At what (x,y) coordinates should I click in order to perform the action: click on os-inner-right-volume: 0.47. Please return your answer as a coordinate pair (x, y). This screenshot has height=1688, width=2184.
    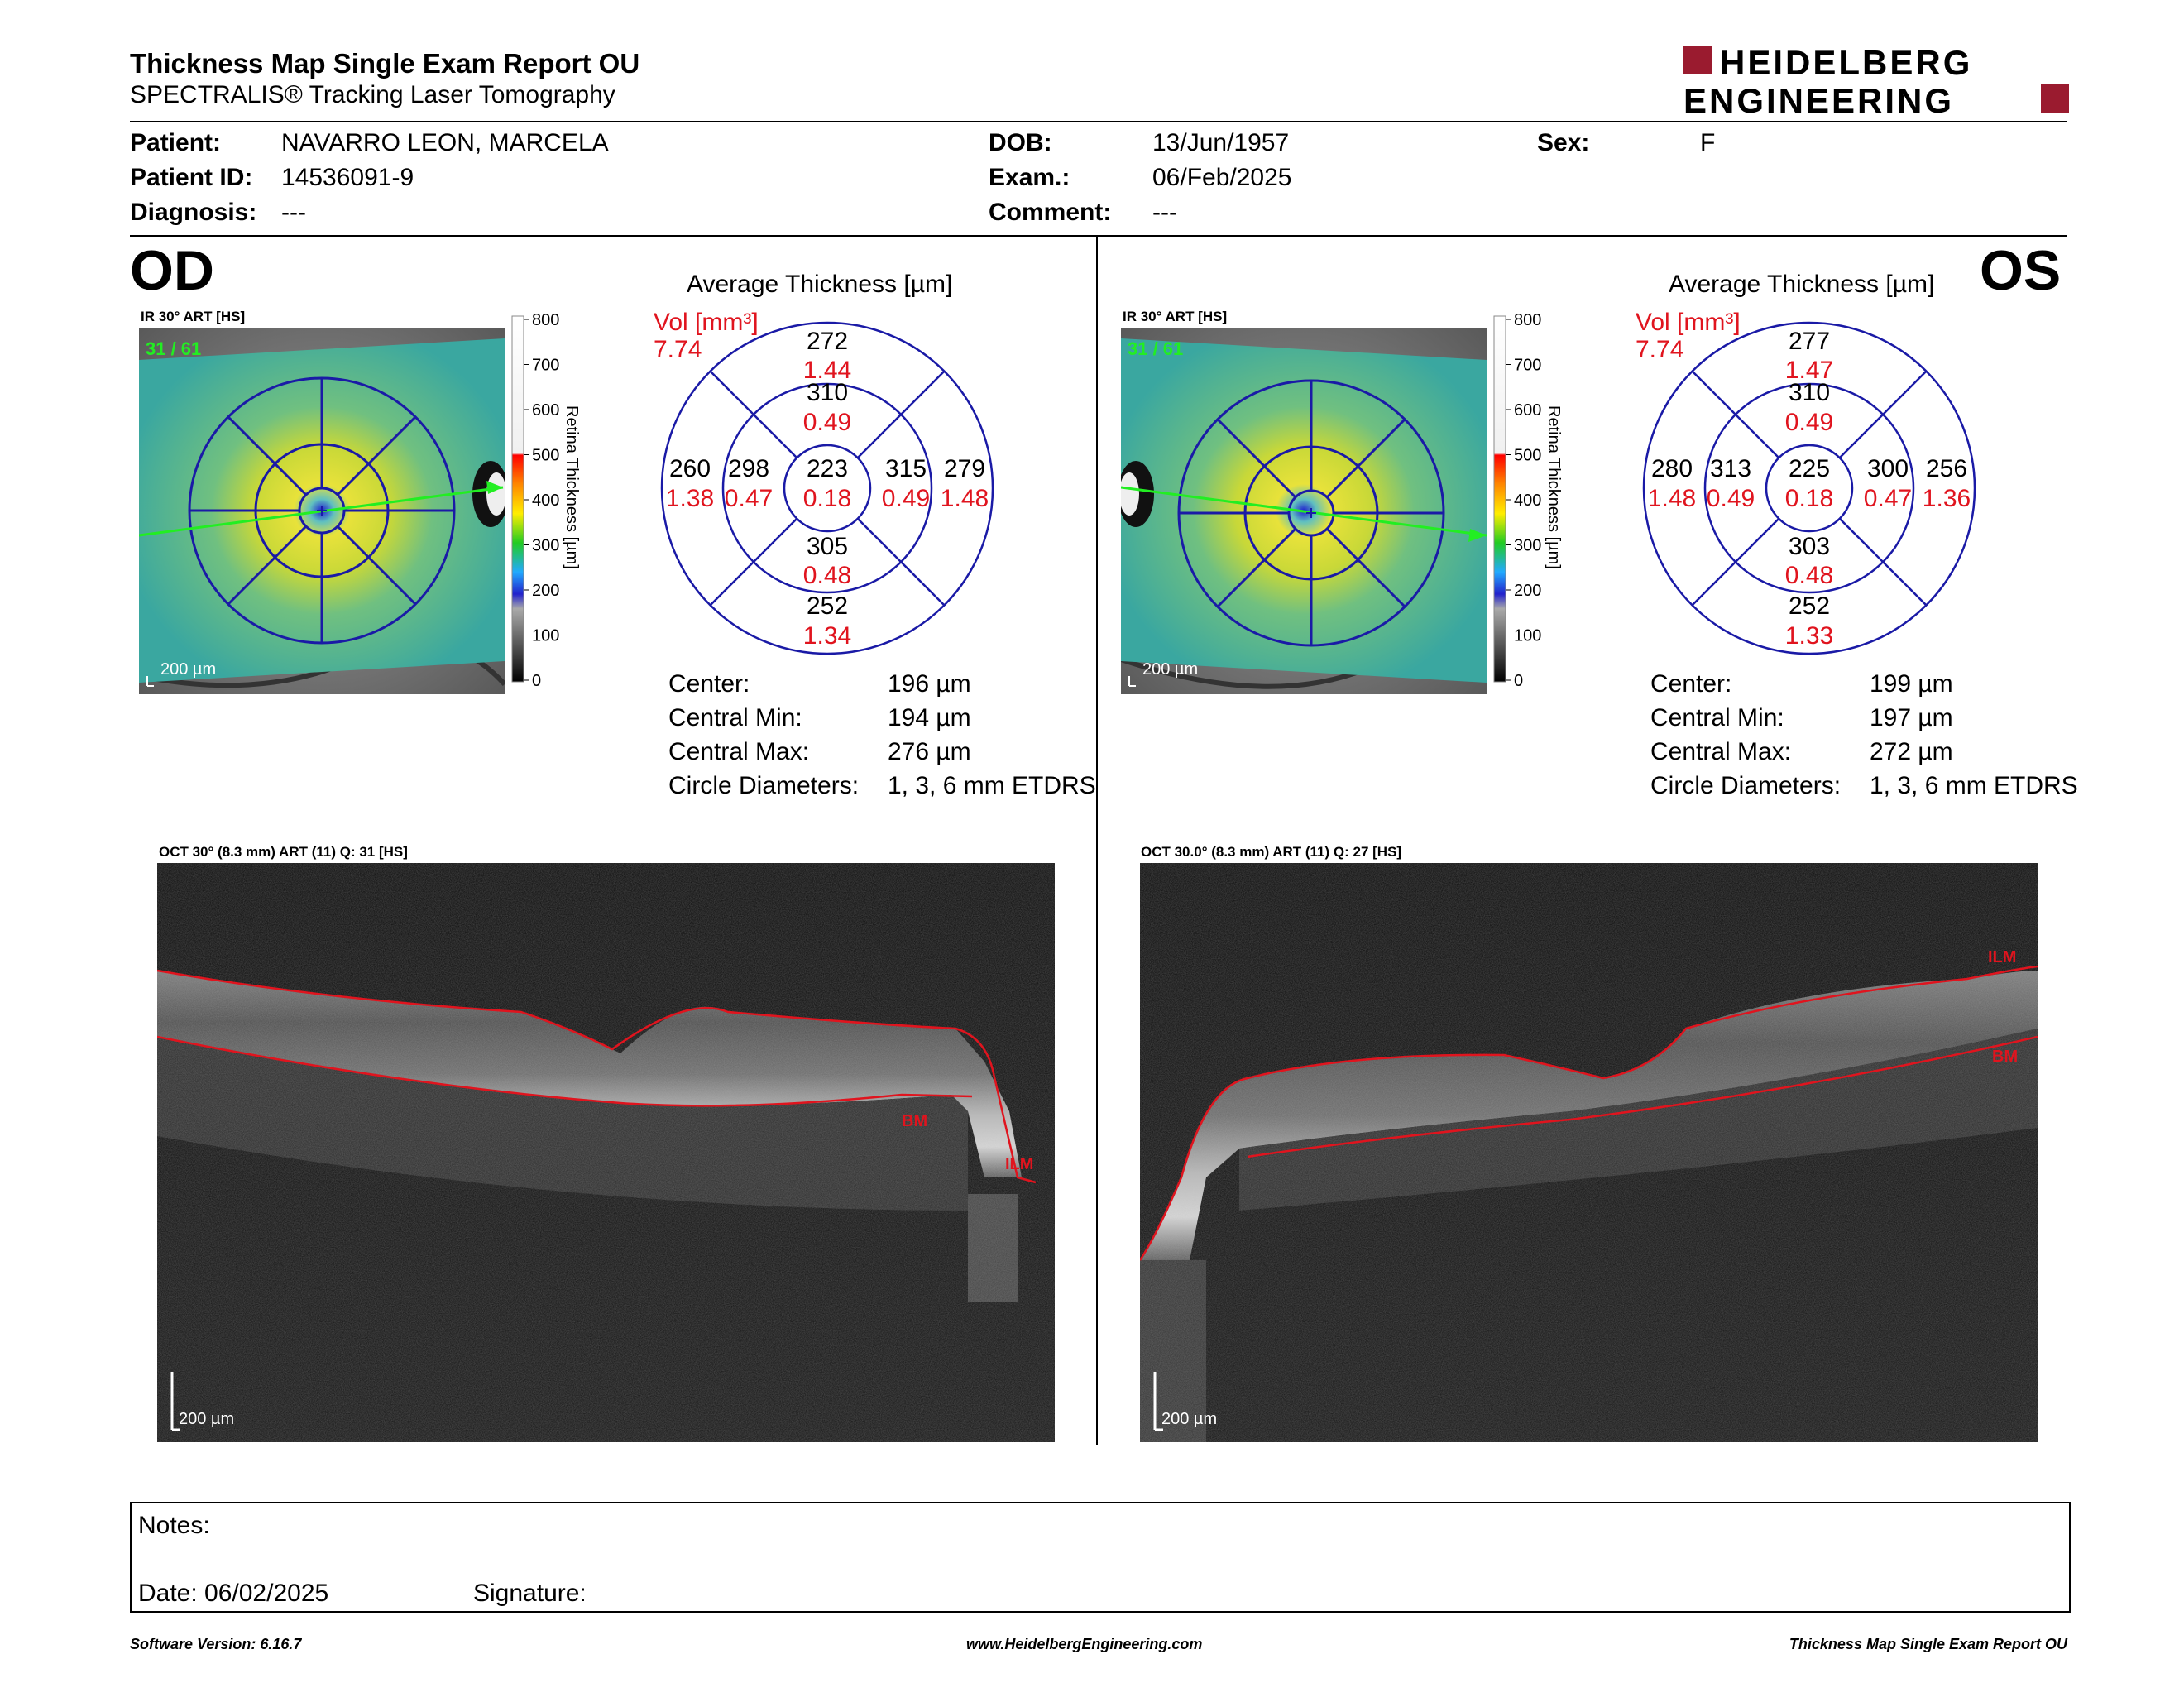
    Looking at the image, I should click on (1888, 498).